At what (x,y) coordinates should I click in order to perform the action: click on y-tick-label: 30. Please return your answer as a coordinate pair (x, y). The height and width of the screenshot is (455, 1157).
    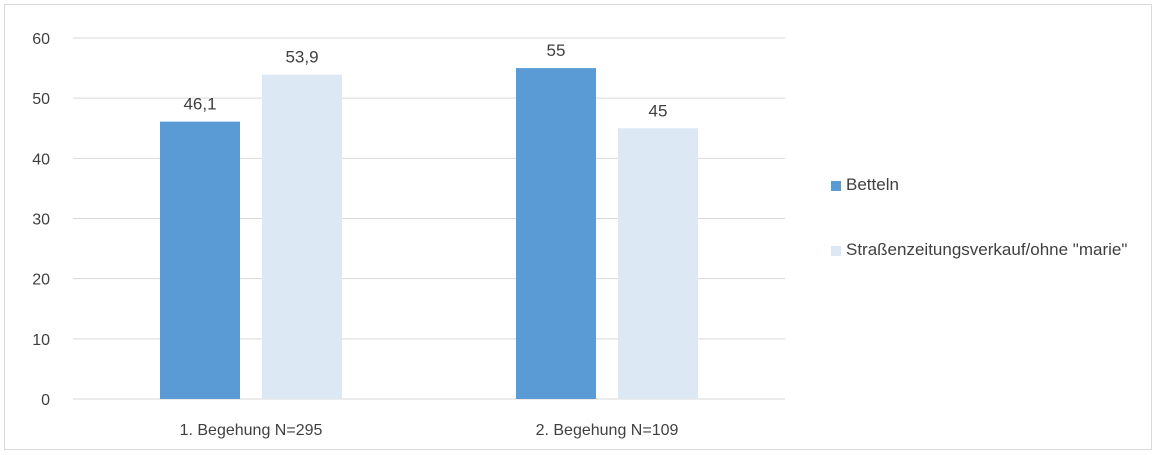
    Looking at the image, I should click on (41, 220).